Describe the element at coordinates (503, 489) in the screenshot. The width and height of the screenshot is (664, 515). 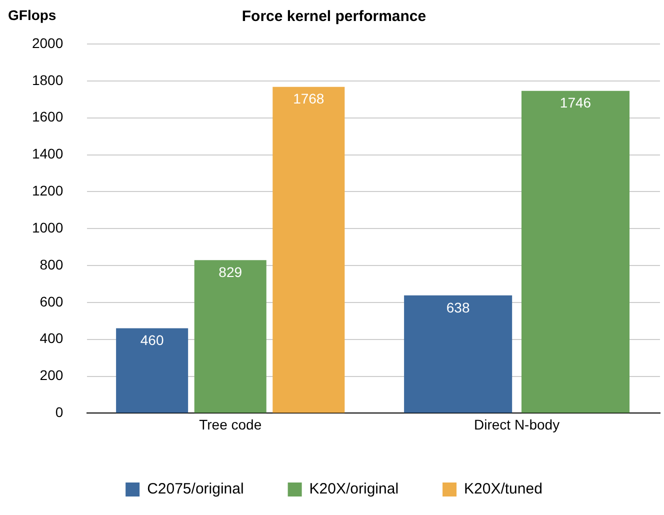
I see `legend-label: K20X/tuned` at that location.